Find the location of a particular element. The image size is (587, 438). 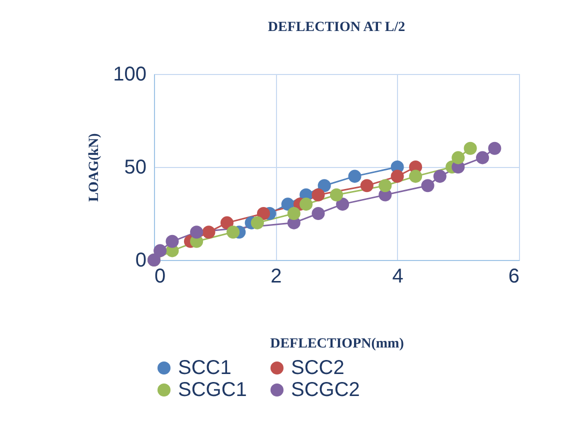

x-axis-title: DEFLECTIOPN(mm) is located at coordinates (337, 344).